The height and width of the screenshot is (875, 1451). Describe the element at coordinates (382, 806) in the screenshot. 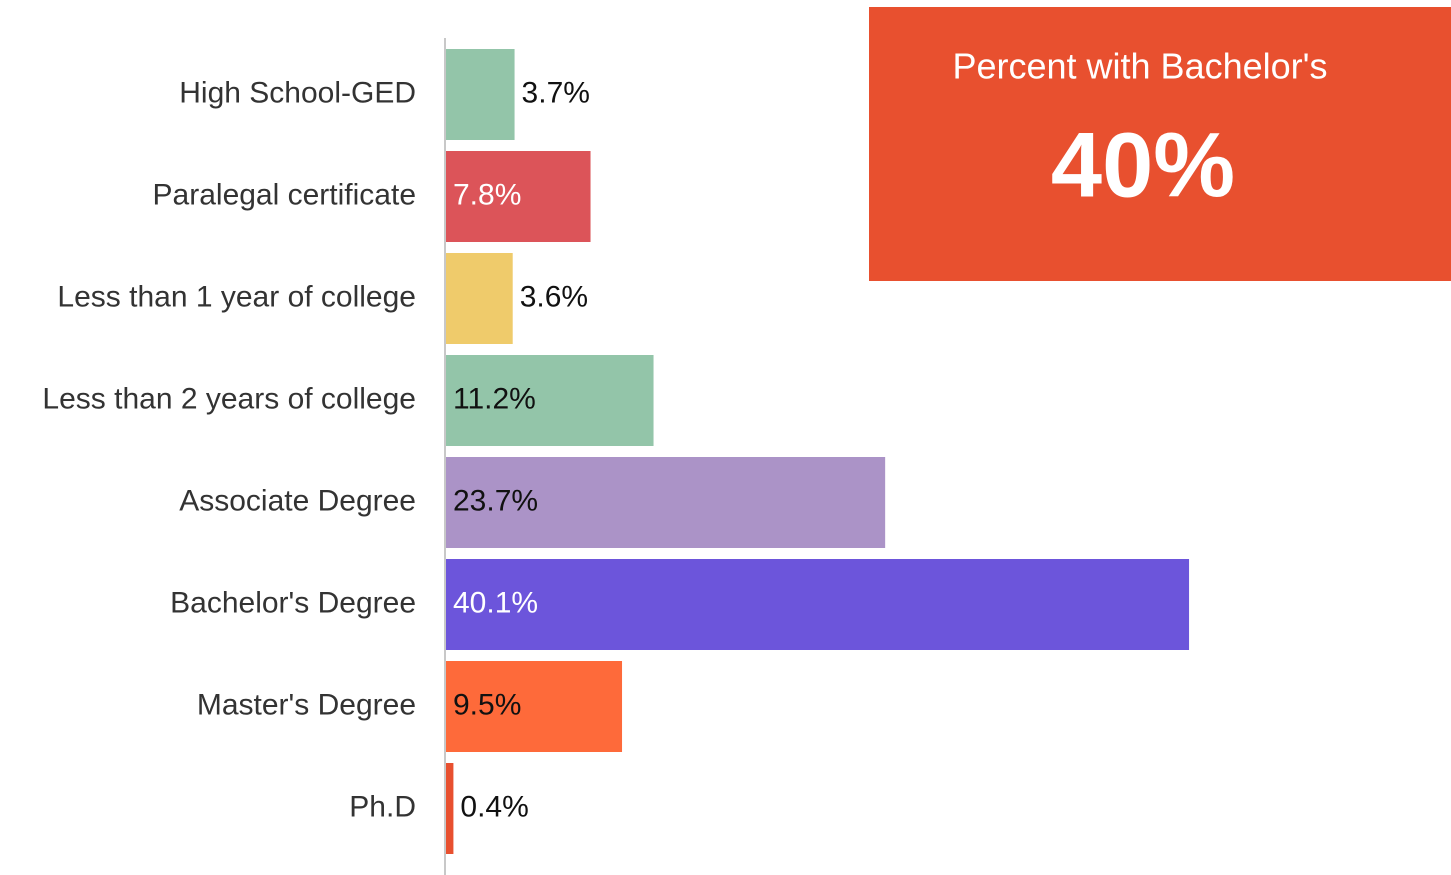

I see `category-label: Ph.D` at that location.